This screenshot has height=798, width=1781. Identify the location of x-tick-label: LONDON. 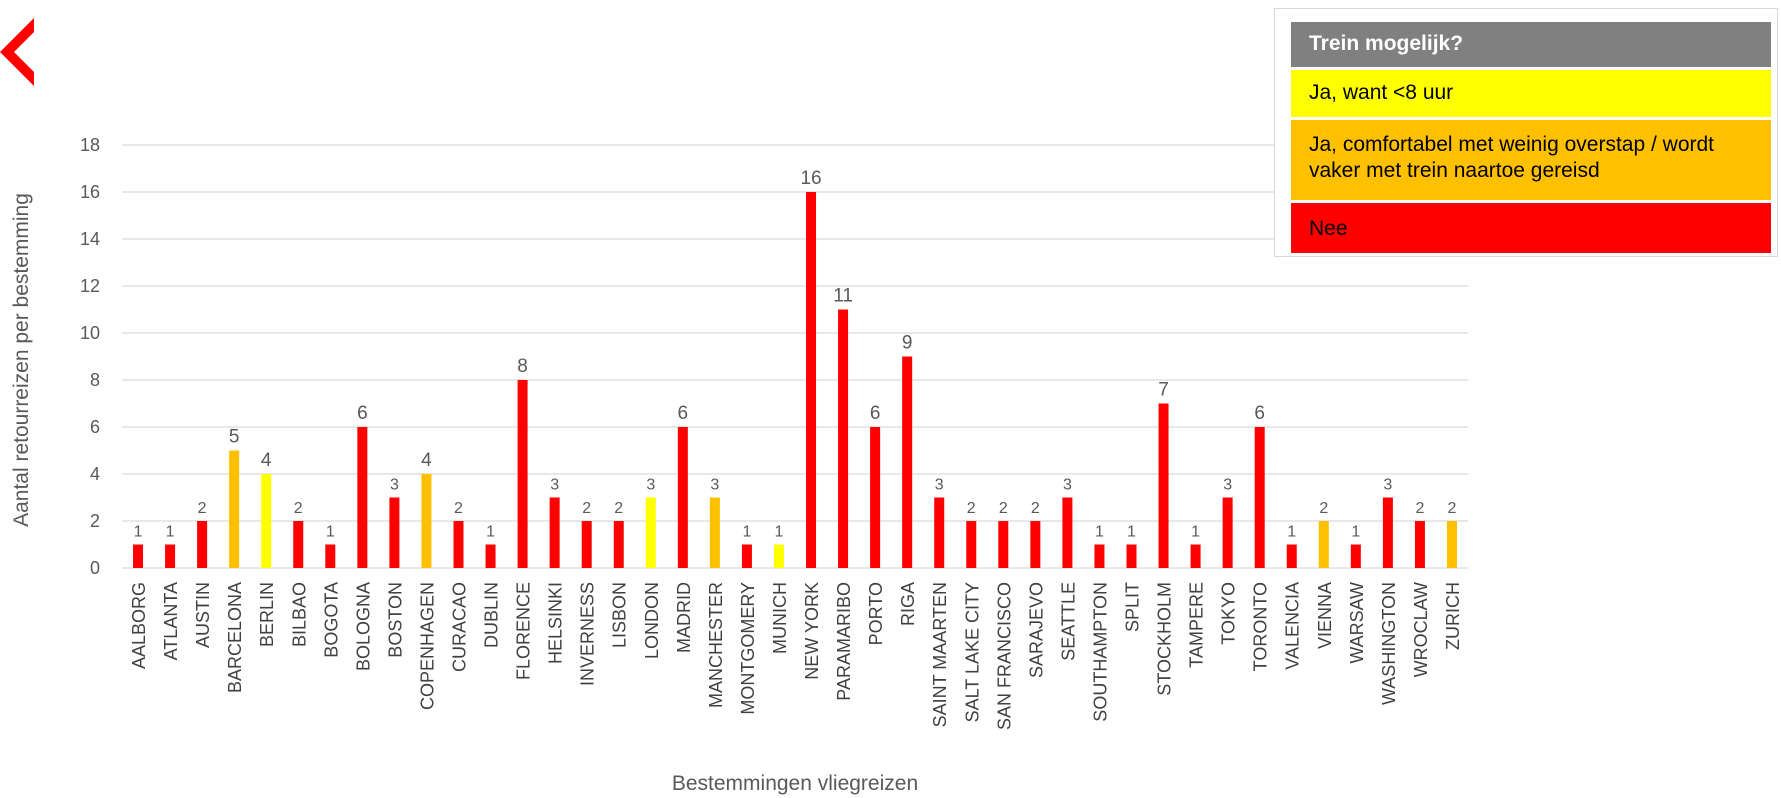
(652, 620).